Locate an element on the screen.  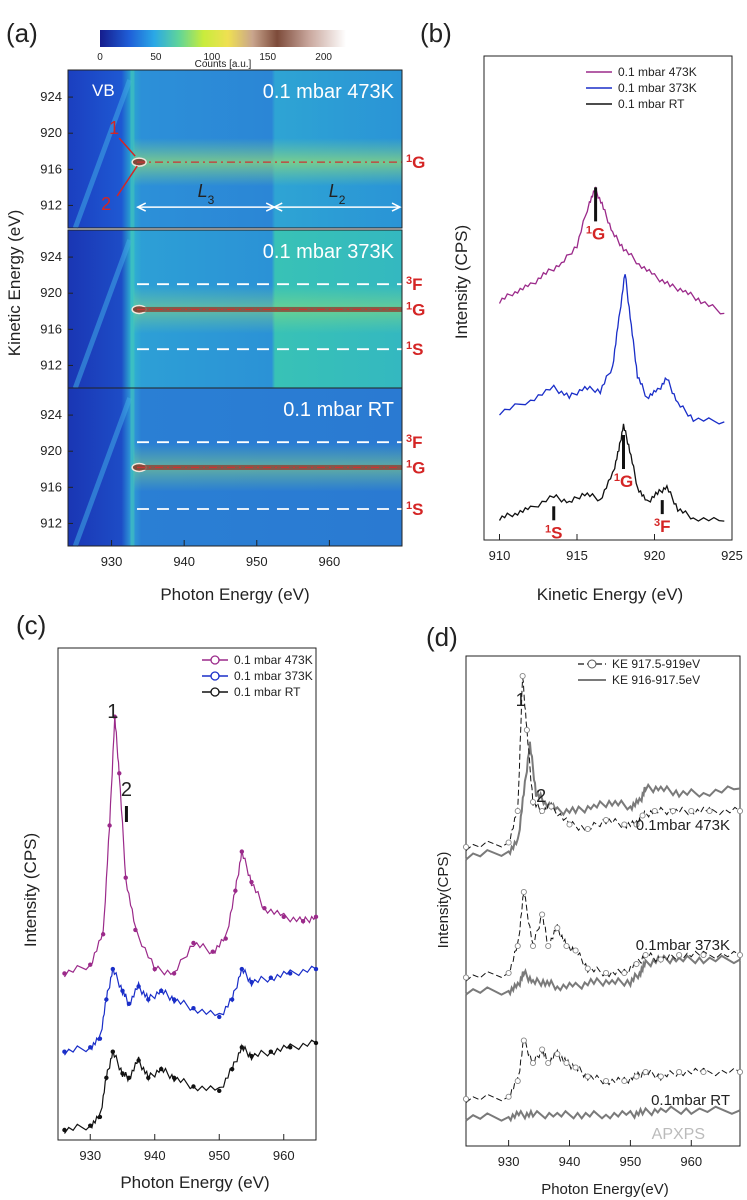
x-tick-label: 910 is located at coordinates (500, 555).